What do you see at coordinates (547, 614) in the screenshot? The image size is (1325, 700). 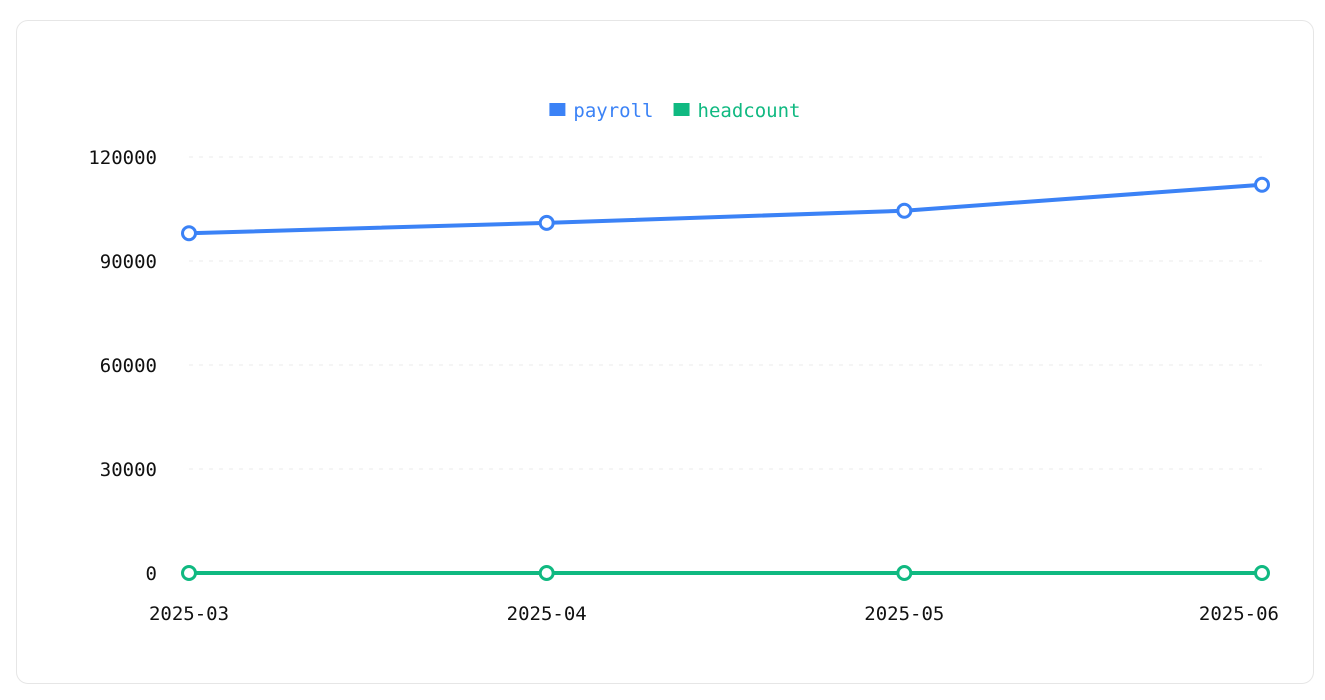 I see `x-tick-label: 2025-04` at bounding box center [547, 614].